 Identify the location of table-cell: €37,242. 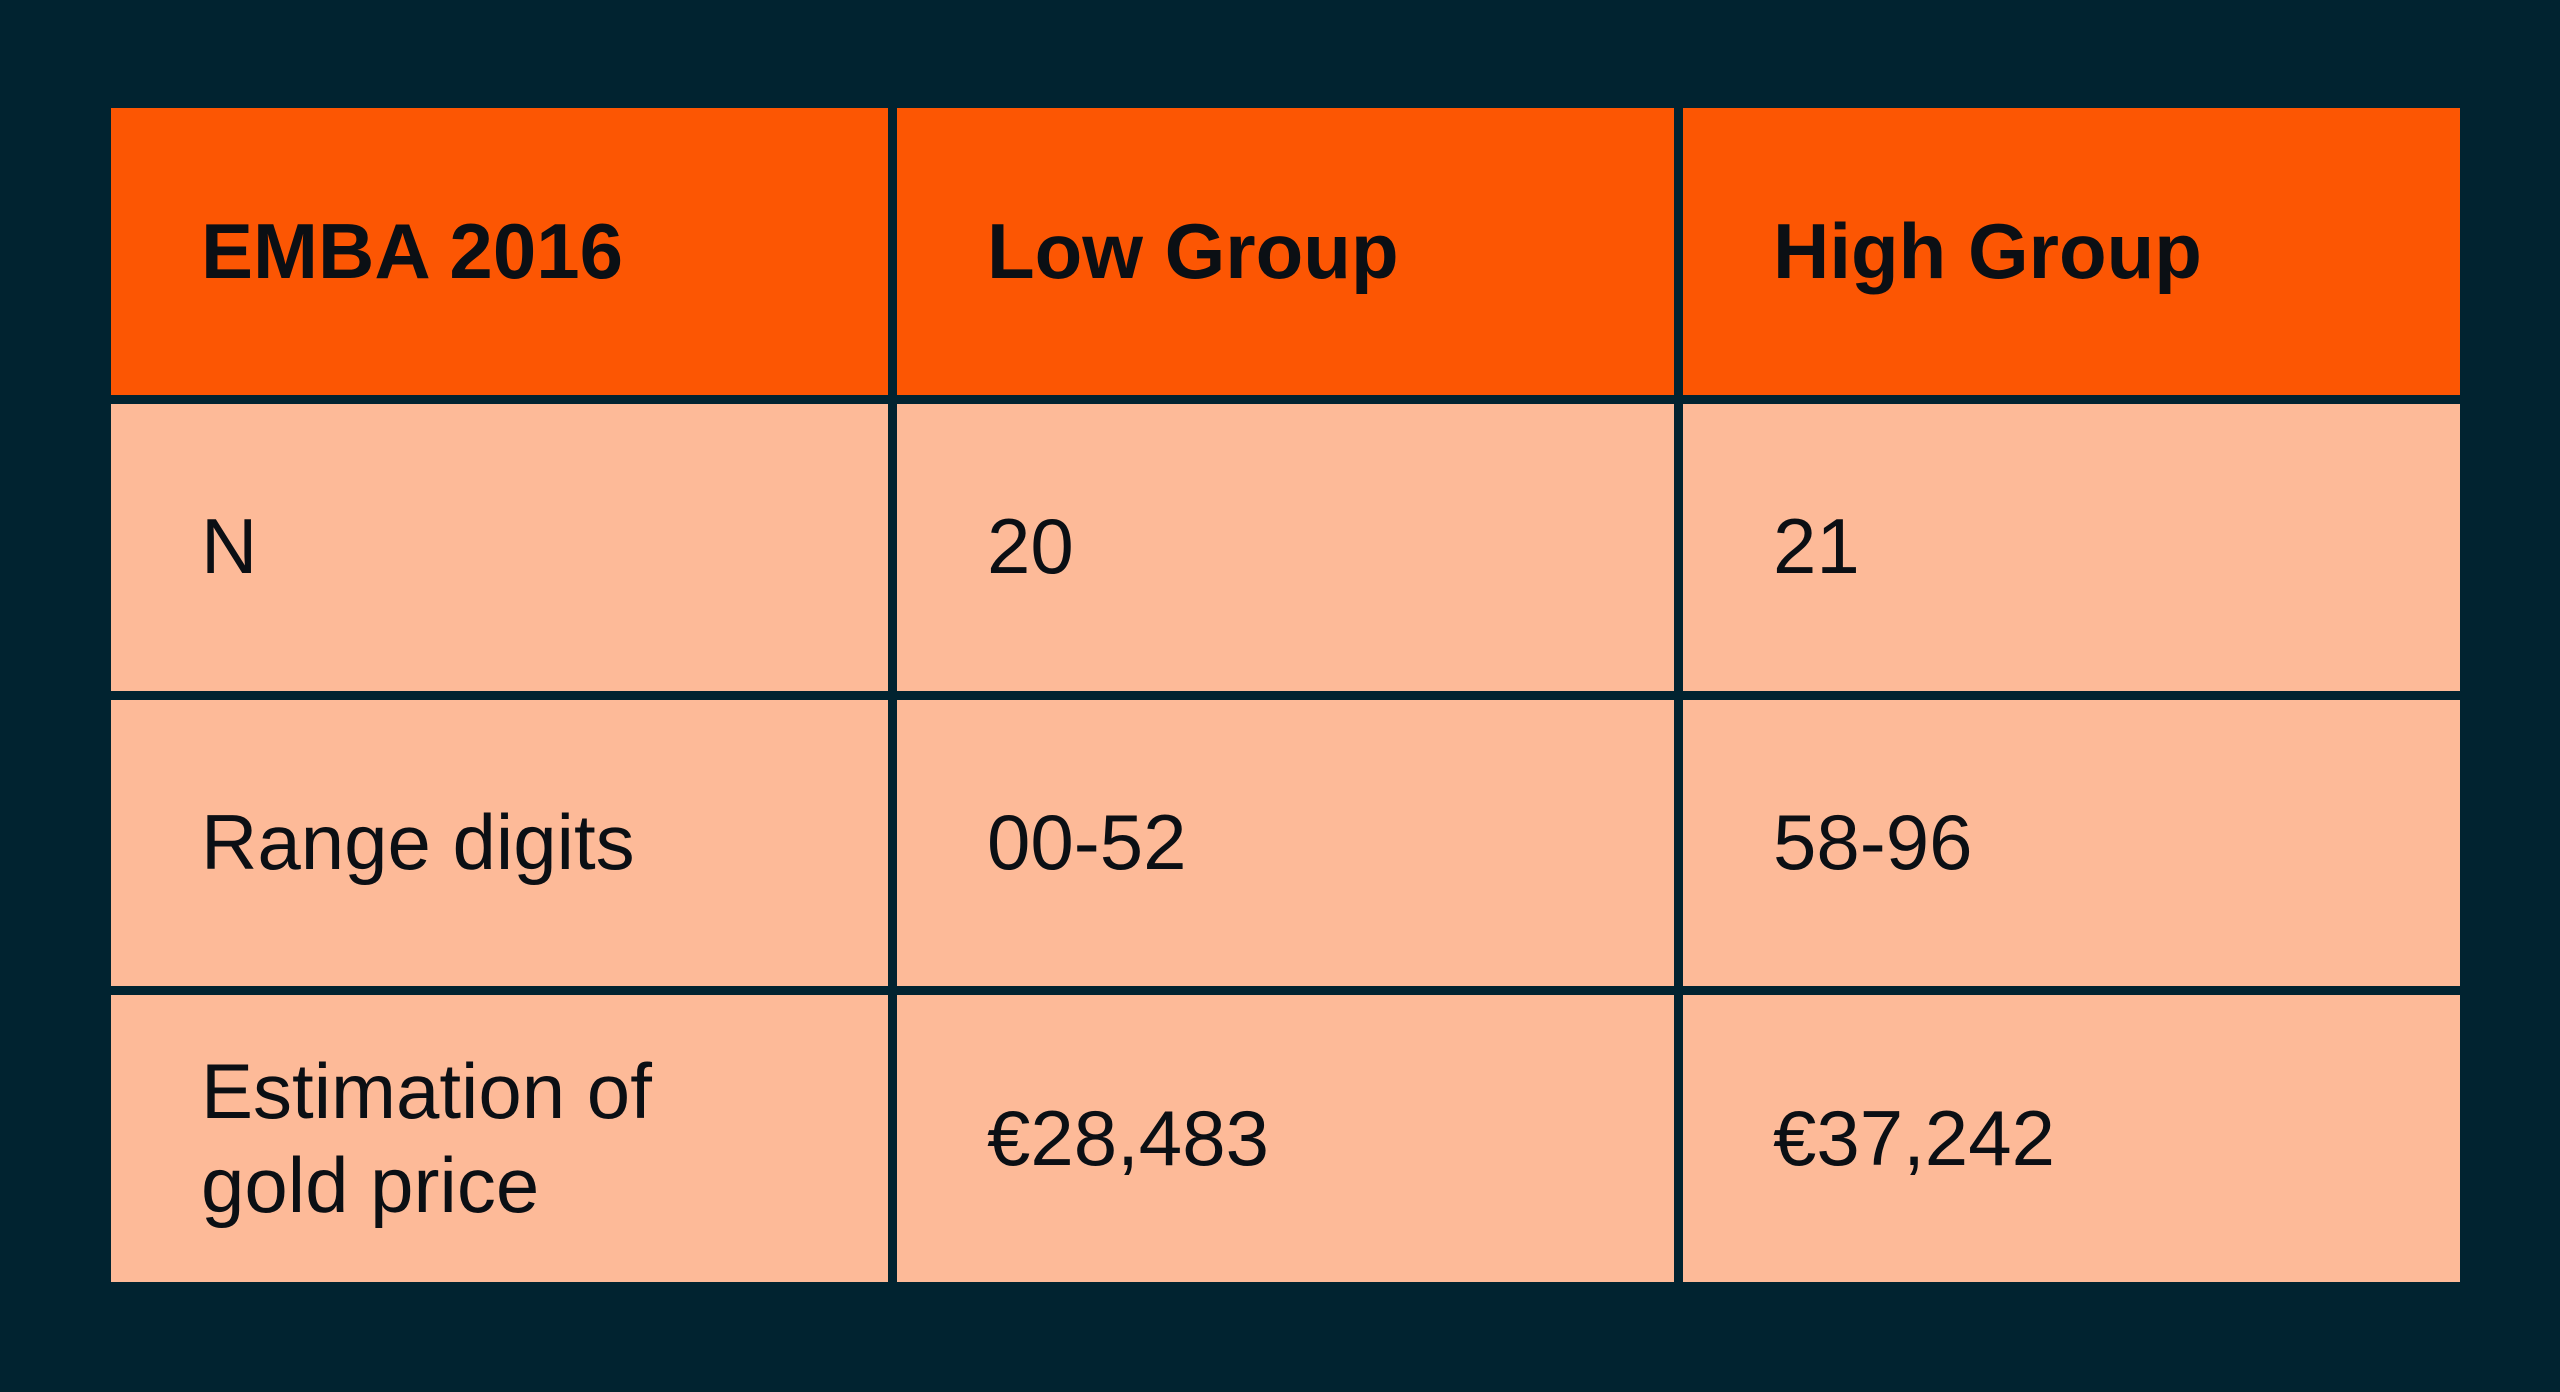
(2071, 1138).